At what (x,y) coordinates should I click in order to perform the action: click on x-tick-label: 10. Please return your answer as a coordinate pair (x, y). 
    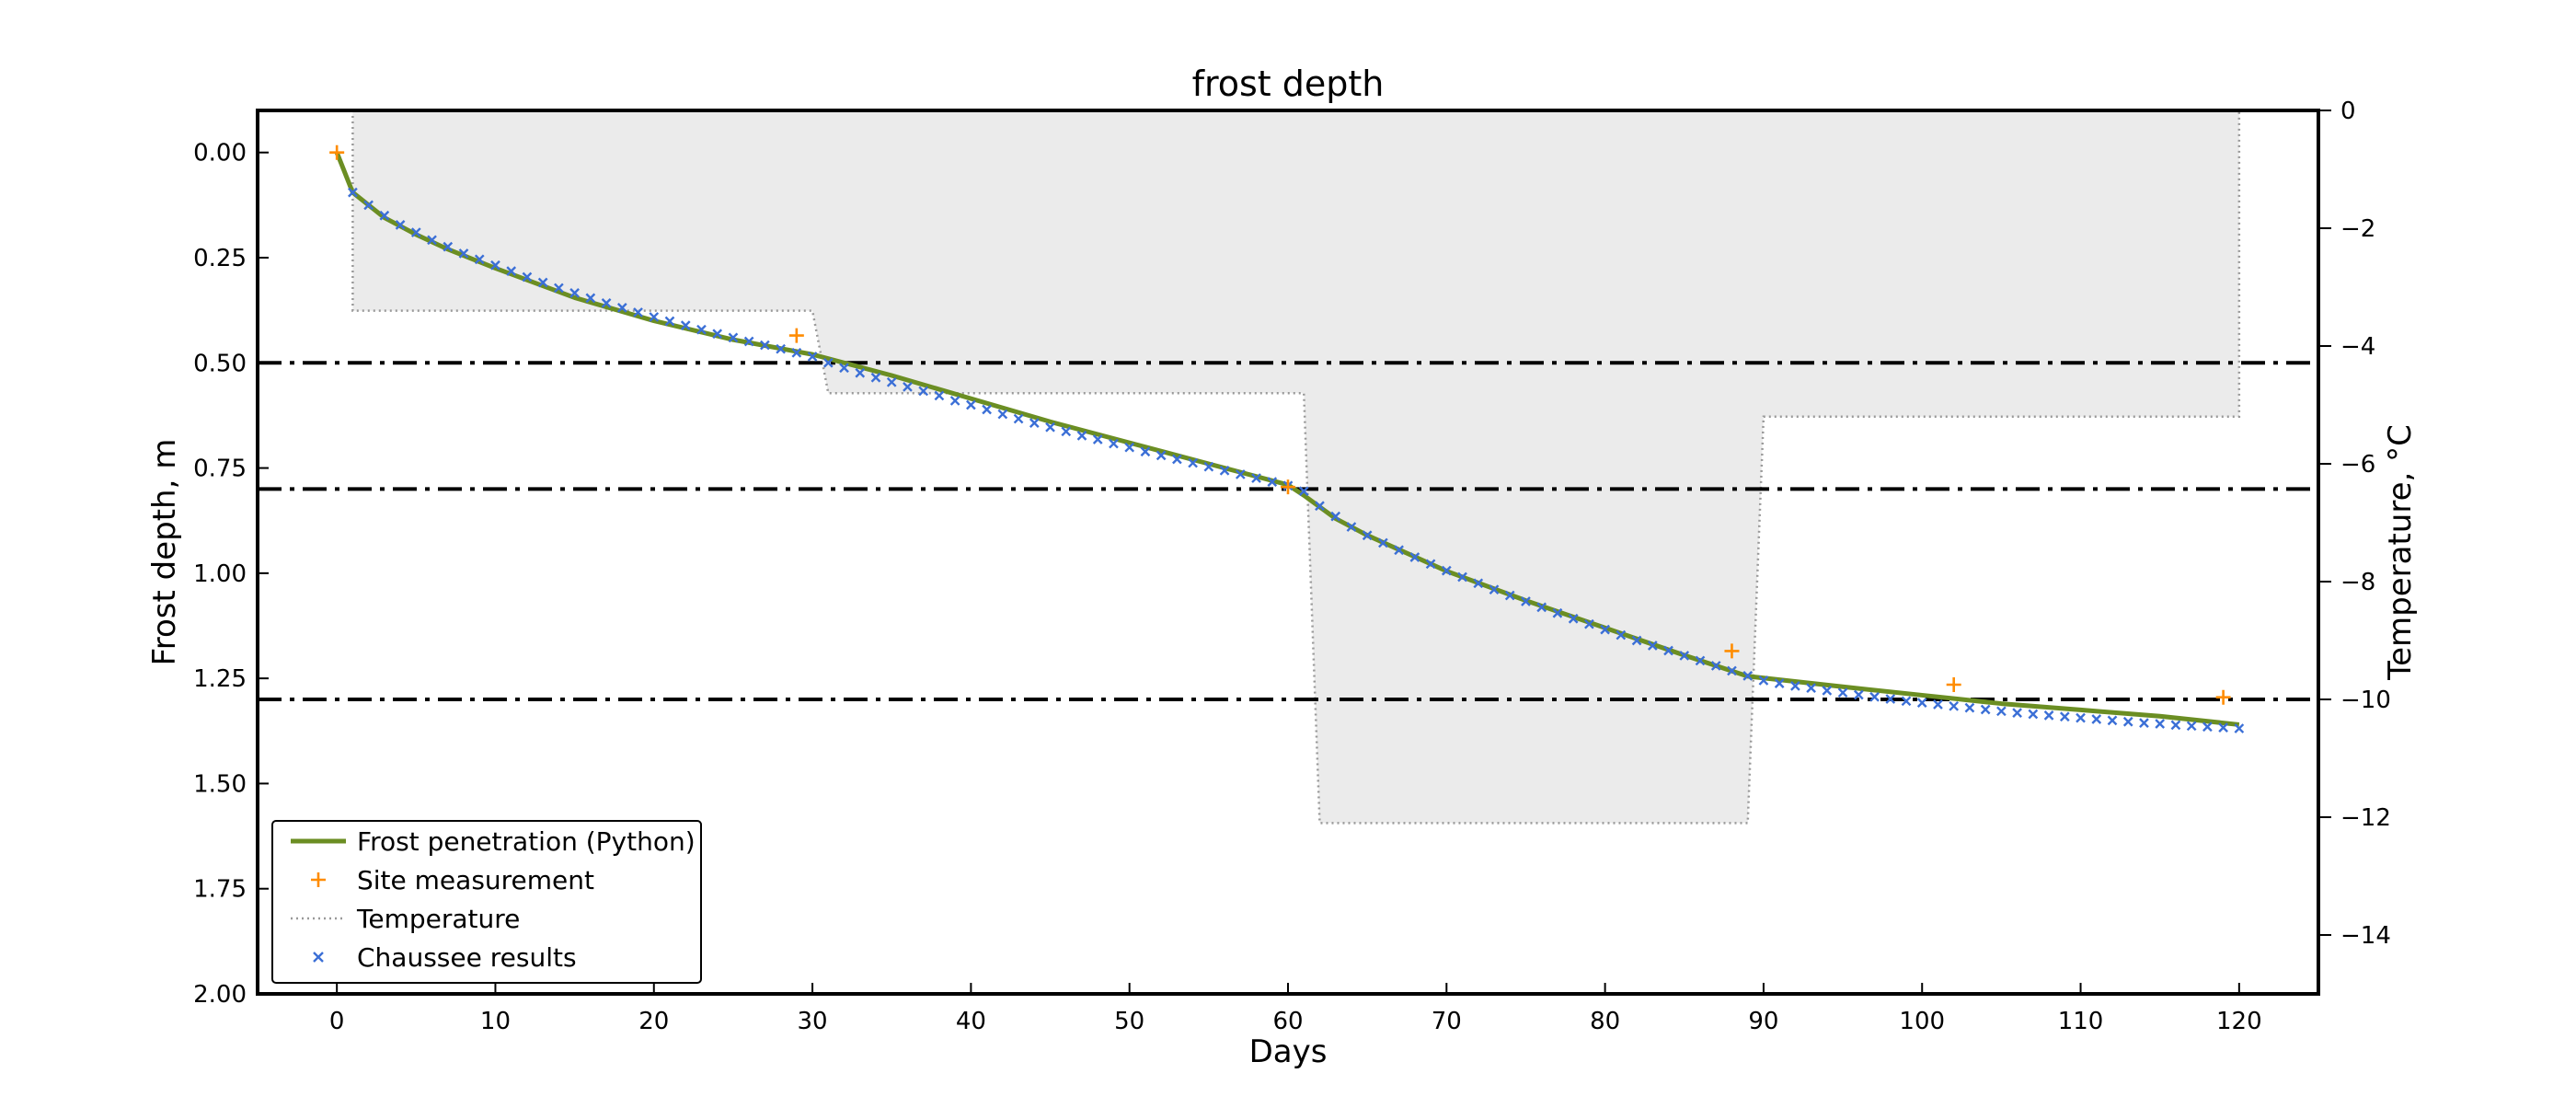
    Looking at the image, I should click on (495, 1021).